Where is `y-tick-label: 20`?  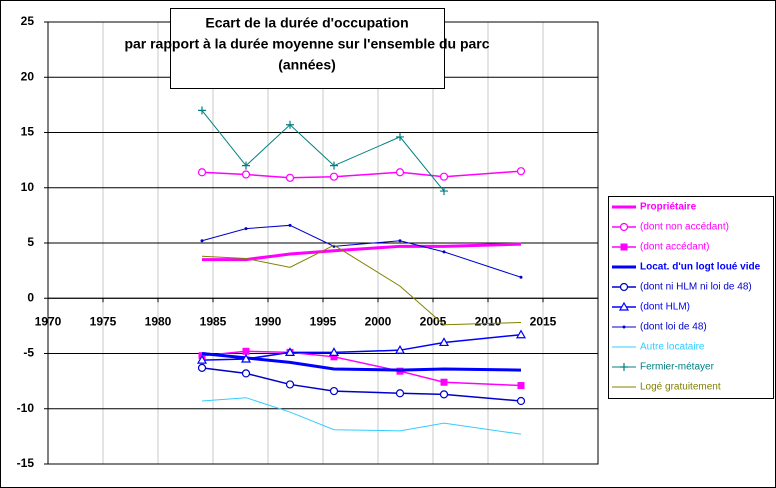
y-tick-label: 20 is located at coordinates (28, 76).